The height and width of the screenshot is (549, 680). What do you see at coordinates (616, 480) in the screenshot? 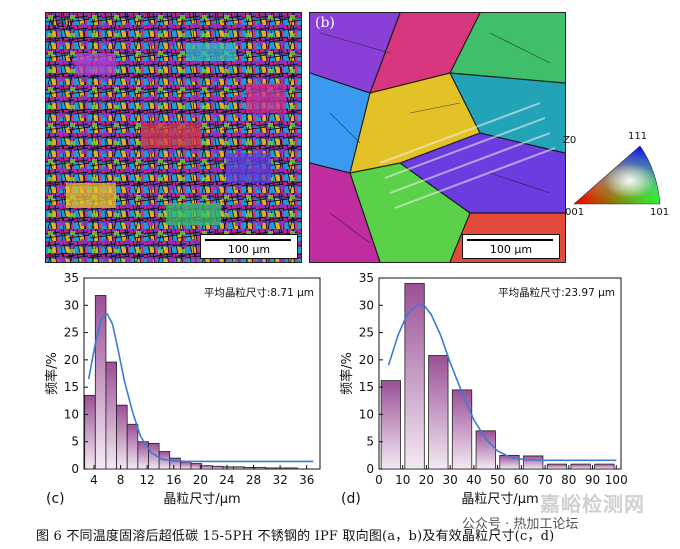
I see `x-tick-label: 100` at bounding box center [616, 480].